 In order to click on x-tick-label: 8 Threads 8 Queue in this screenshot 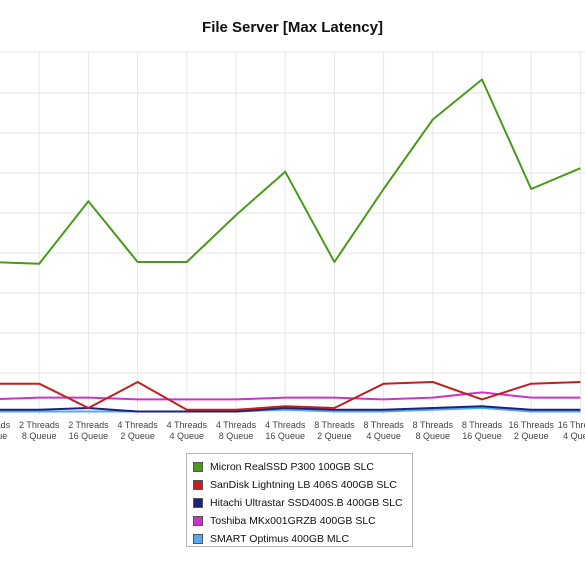, I will do `click(433, 430)`.